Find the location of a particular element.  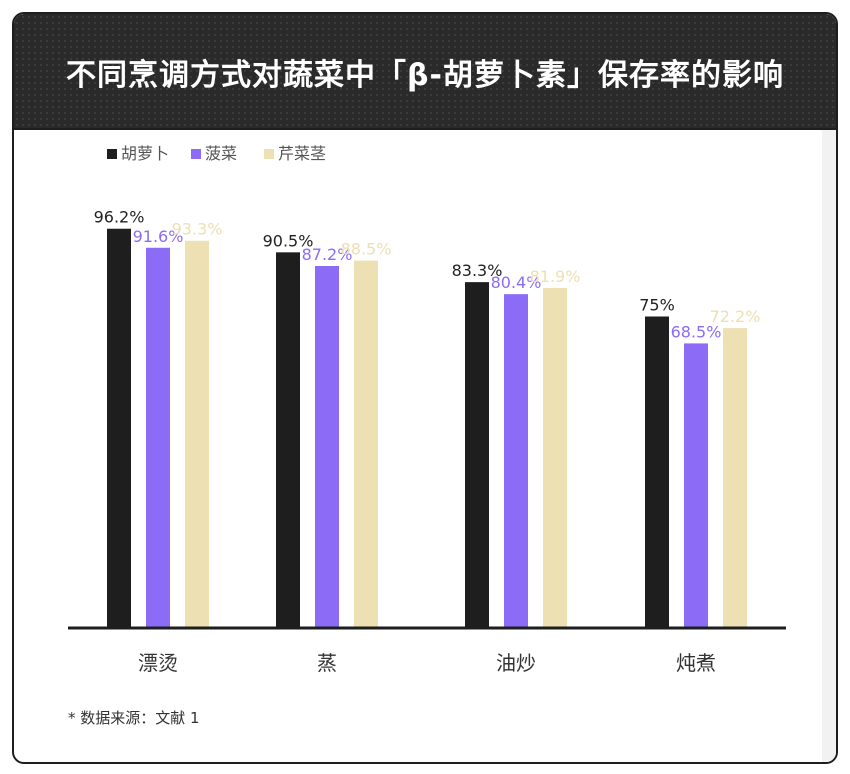

legend-label: 芹菜茎 is located at coordinates (302, 153).